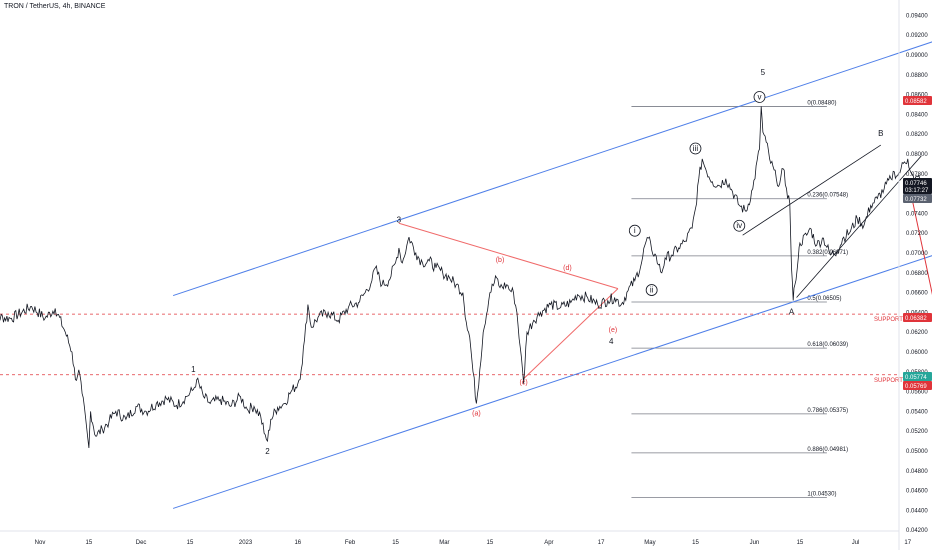 The height and width of the screenshot is (550, 932). I want to click on y-tick-label: 0.08600, so click(917, 96).